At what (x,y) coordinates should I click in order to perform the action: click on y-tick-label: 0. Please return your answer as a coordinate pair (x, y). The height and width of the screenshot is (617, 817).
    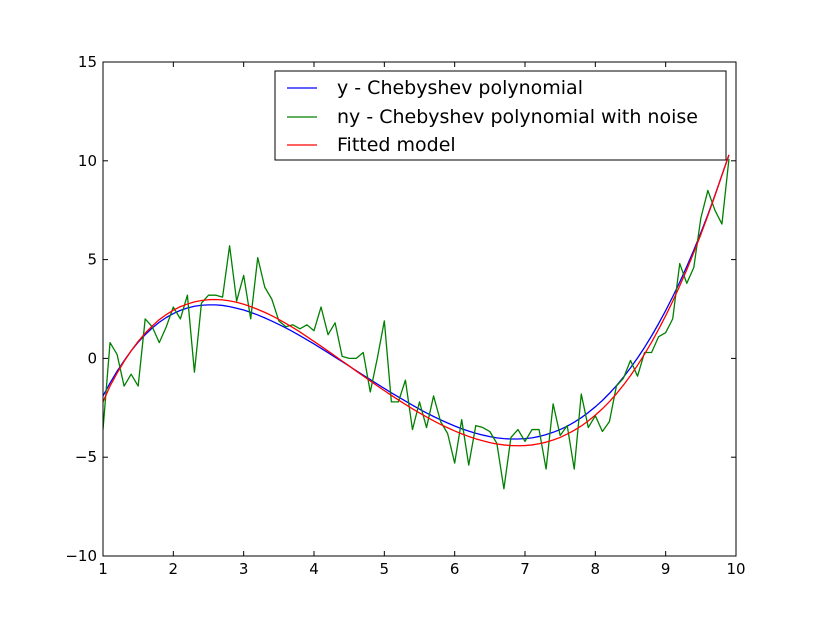
    Looking at the image, I should click on (92, 358).